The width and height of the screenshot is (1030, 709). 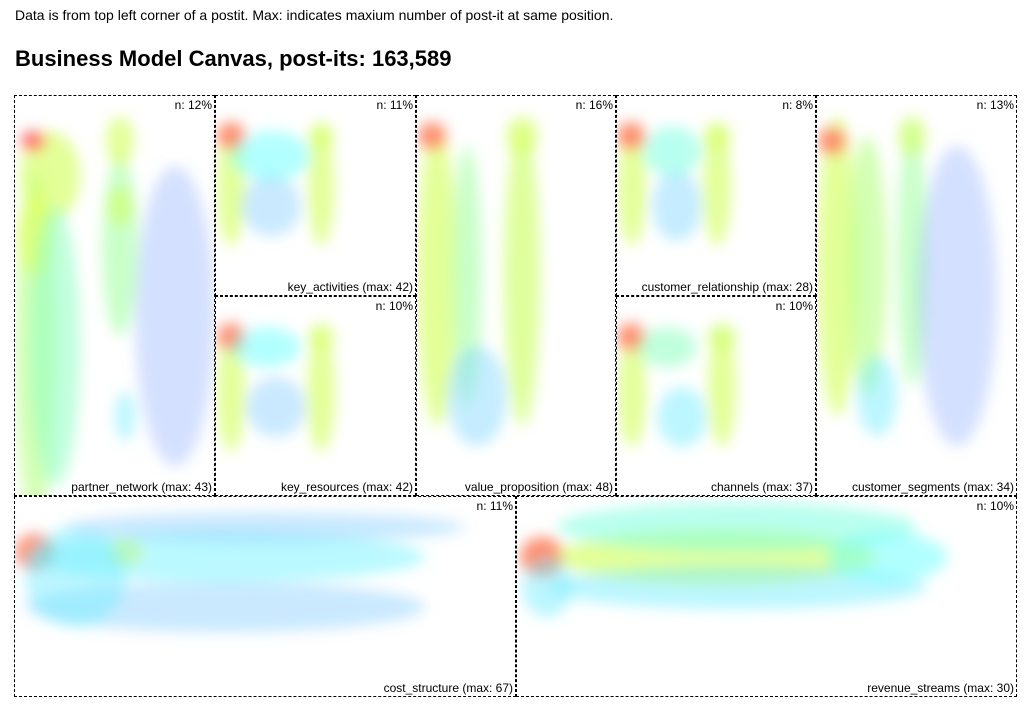 I want to click on panel-key-activities: n: 11% key_activities (max: 42), so click(x=315, y=195).